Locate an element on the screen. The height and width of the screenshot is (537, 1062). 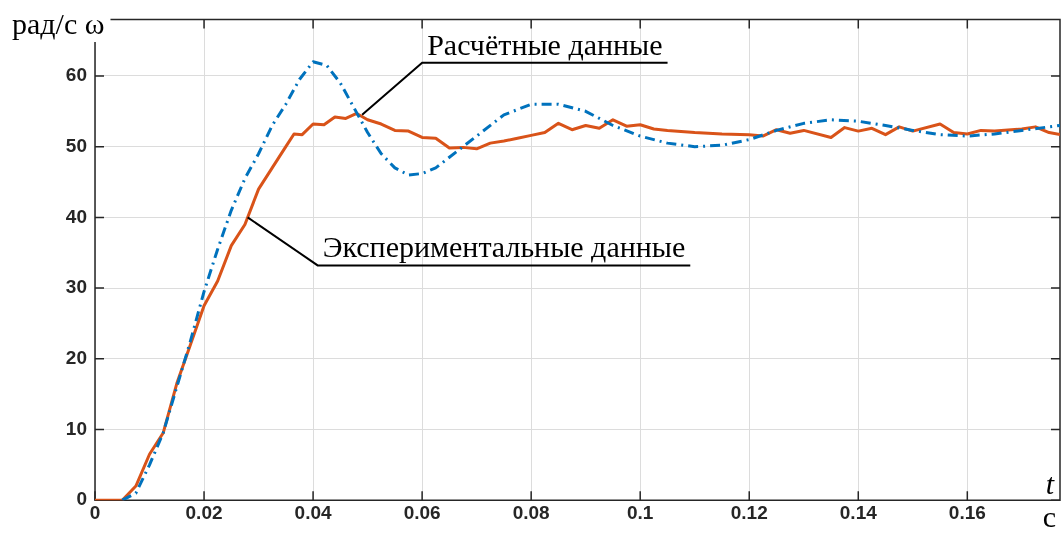
x-tick-label: 0.04 is located at coordinates (313, 512).